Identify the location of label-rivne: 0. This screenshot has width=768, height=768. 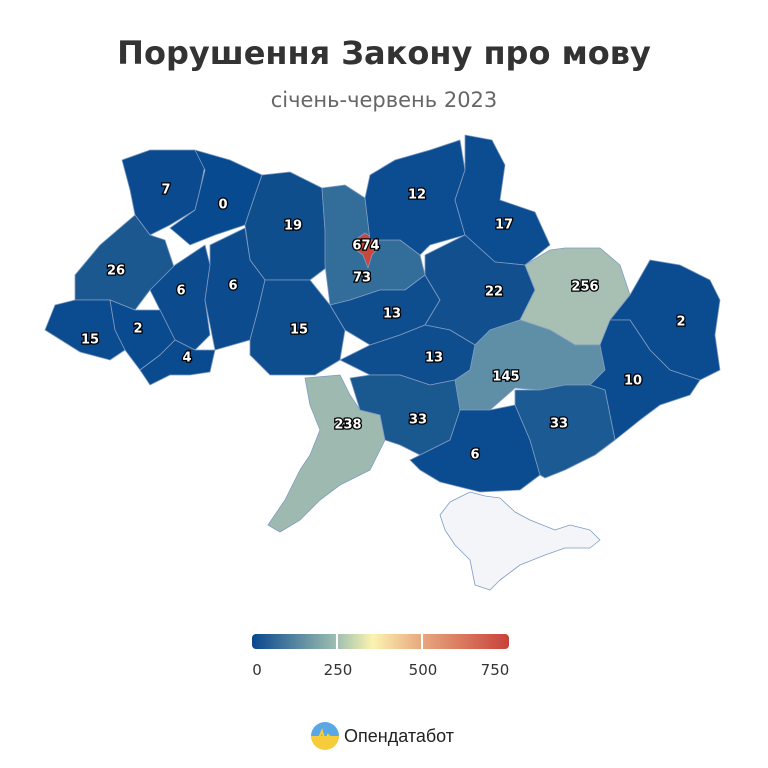
(222, 205).